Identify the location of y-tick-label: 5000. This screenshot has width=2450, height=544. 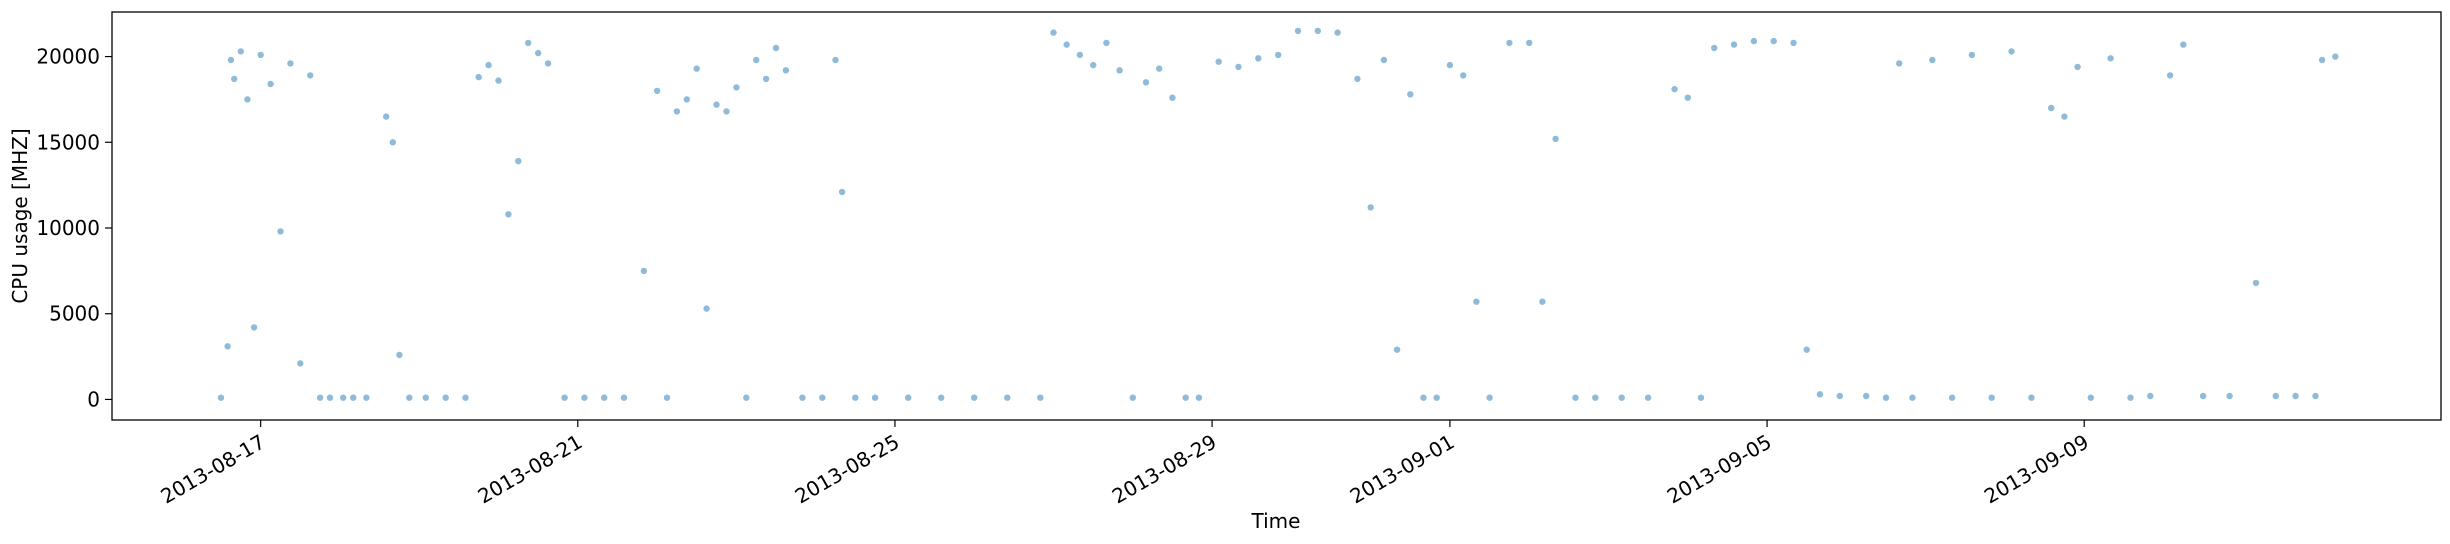
(74, 314).